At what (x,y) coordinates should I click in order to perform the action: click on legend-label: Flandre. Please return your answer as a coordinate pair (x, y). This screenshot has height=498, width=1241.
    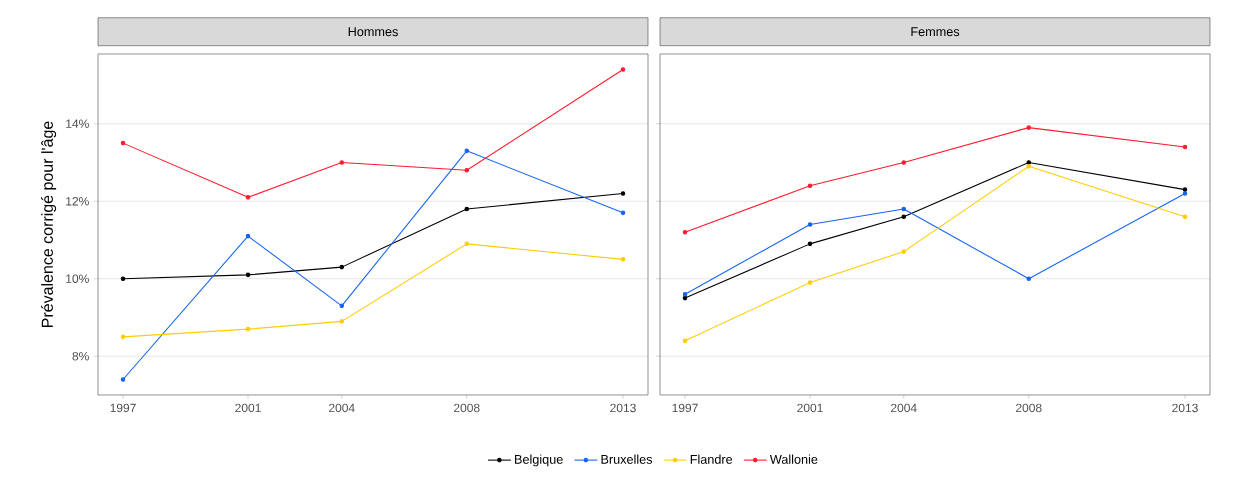
    Looking at the image, I should click on (711, 459).